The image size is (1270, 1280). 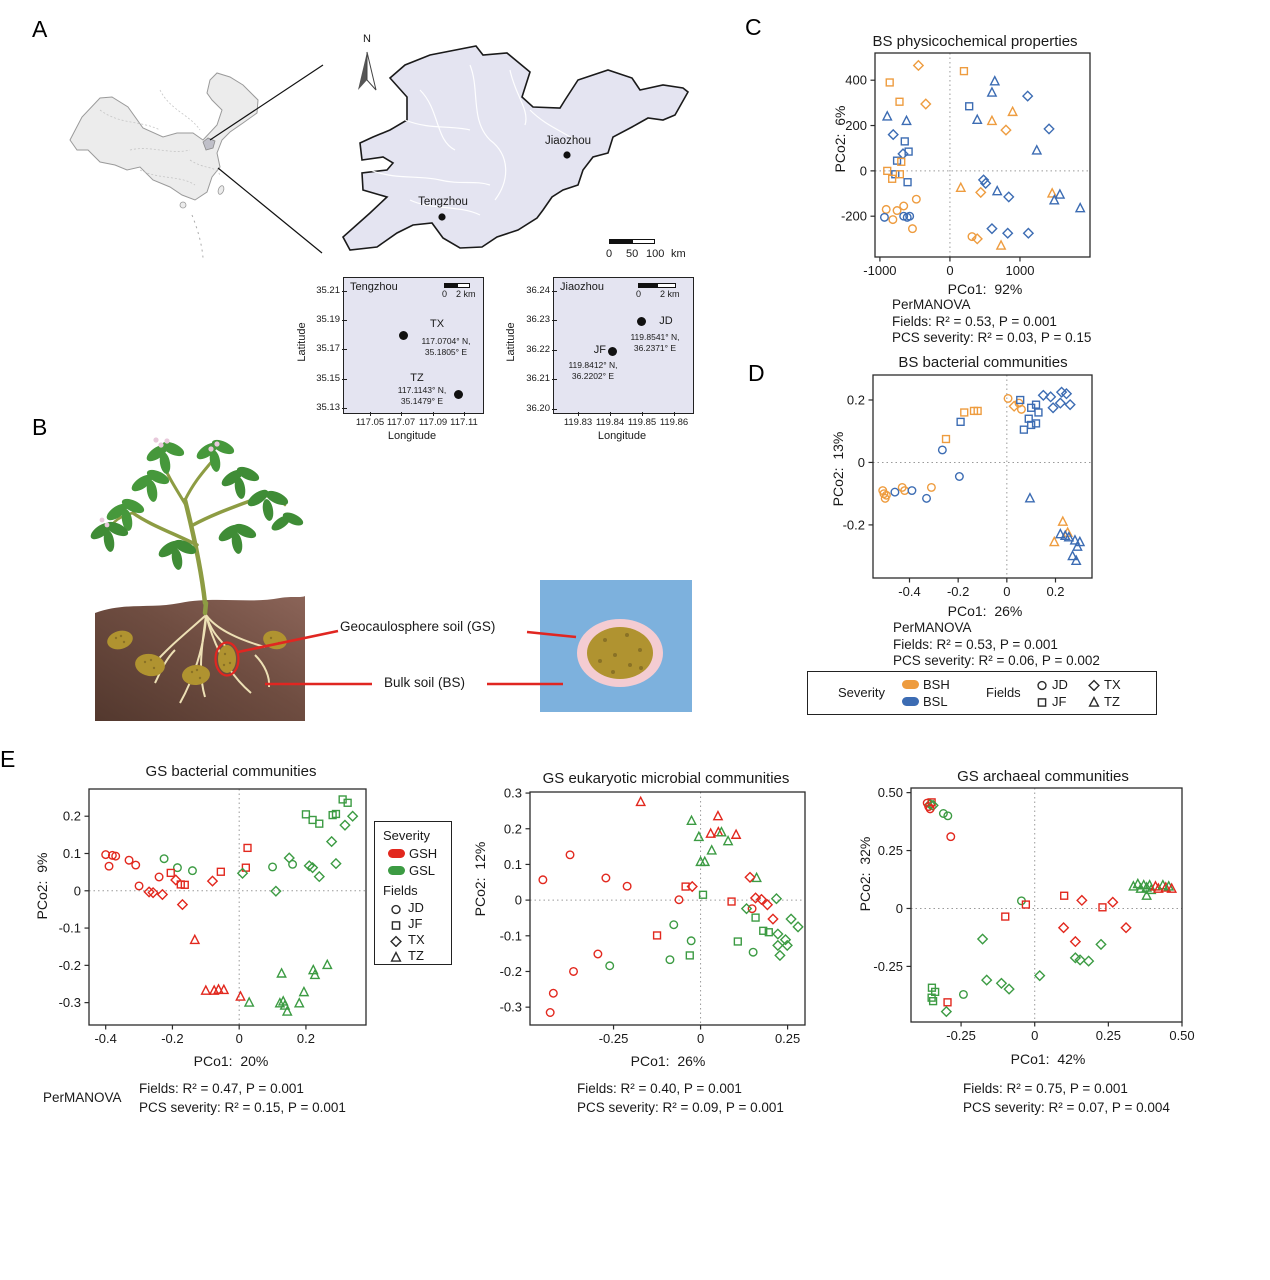 I want to click on plant-leaves, so click(x=197, y=503).